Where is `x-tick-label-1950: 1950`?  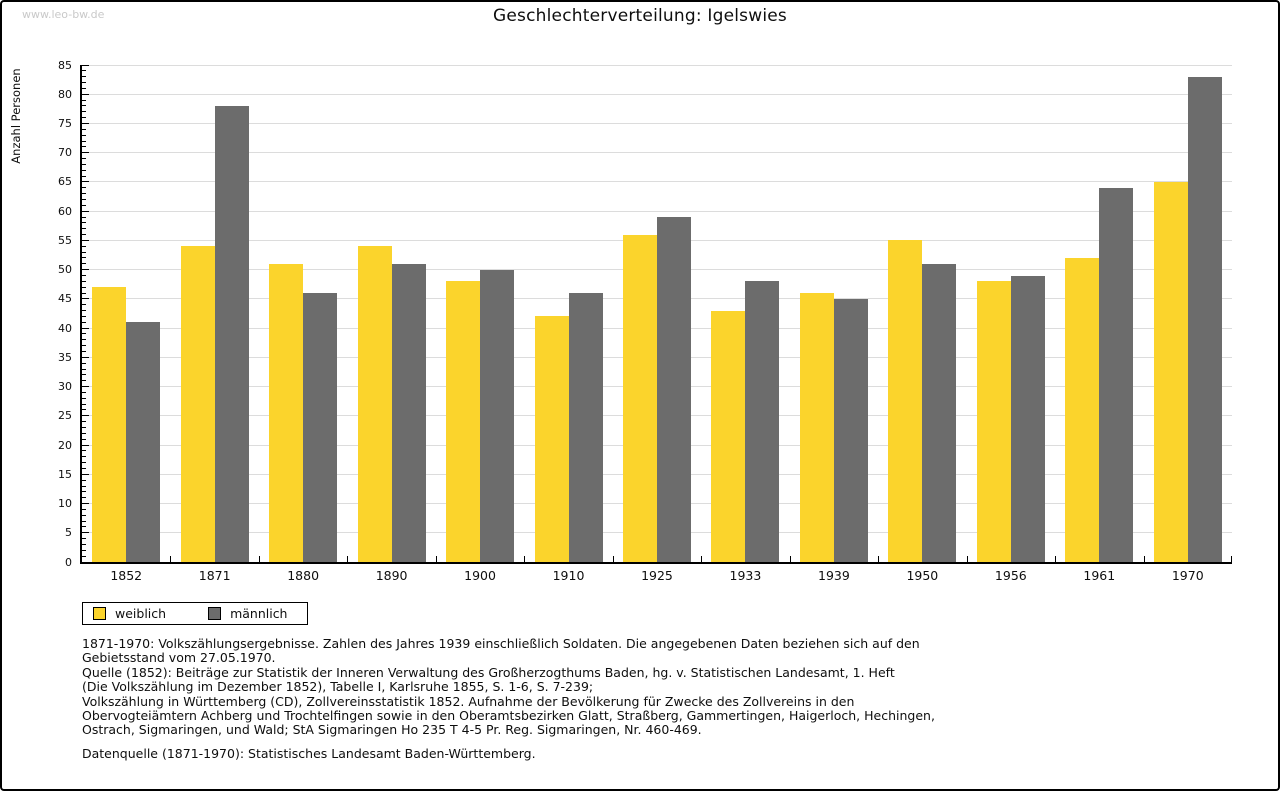
x-tick-label-1950: 1950 is located at coordinates (922, 575).